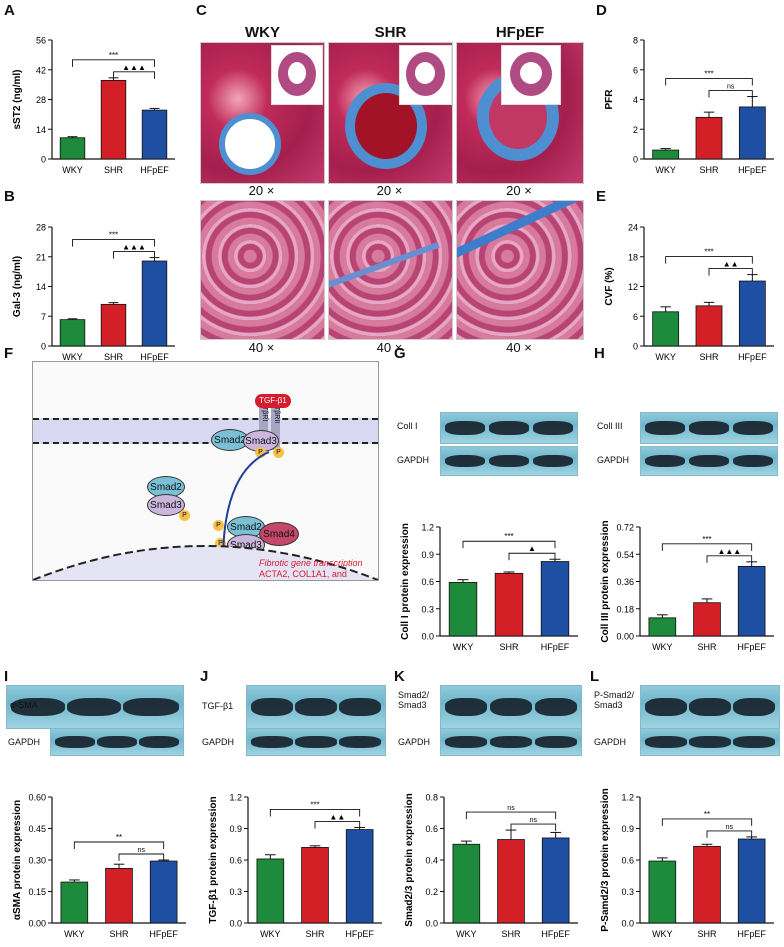  Describe the element at coordinates (263, 428) in the screenshot. I see `receptor-tbri: TβRI` at that location.